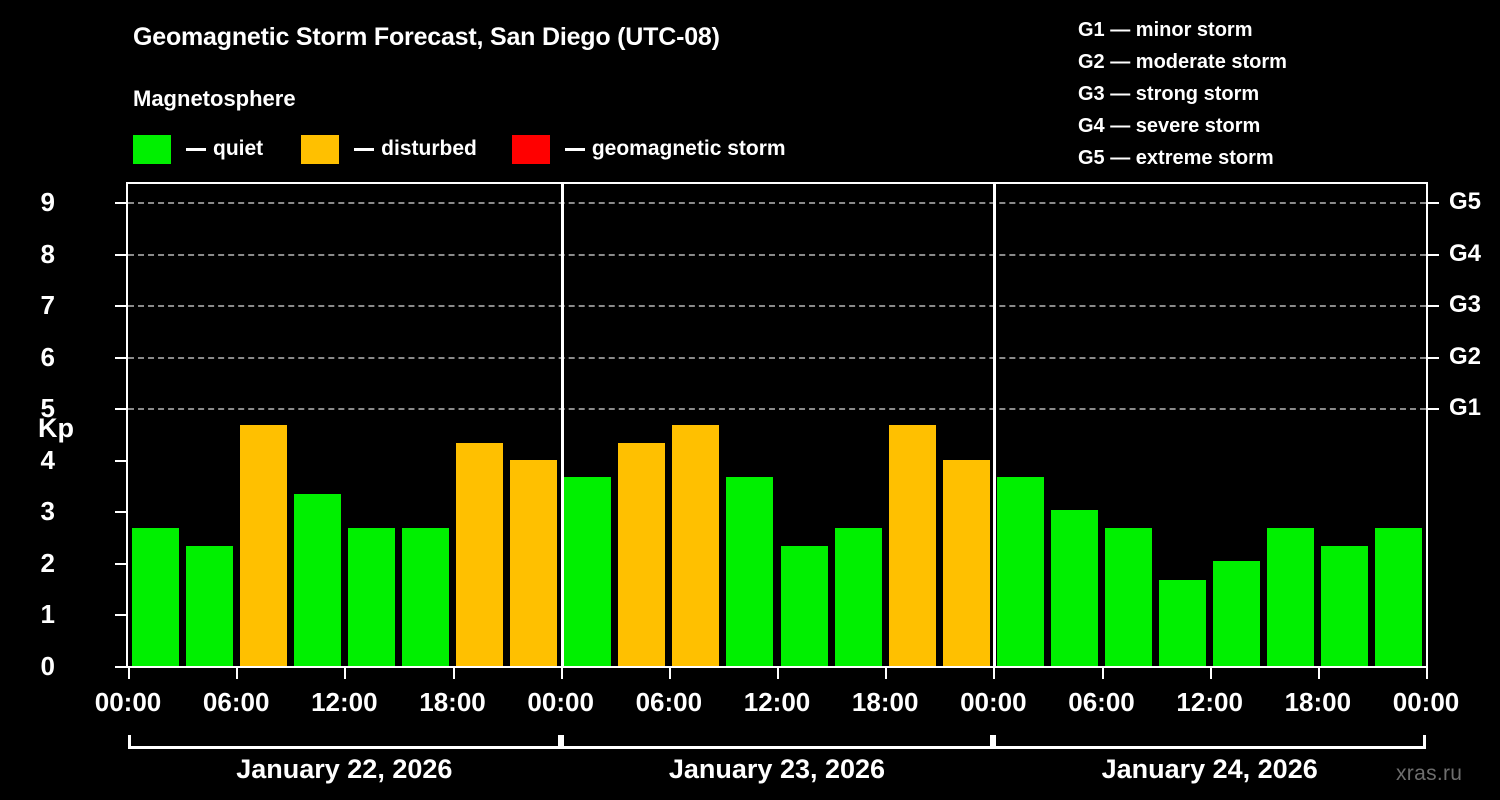 This screenshot has height=800, width=1500. Describe the element at coordinates (47, 511) in the screenshot. I see `y-axis-label-3: 3` at that location.